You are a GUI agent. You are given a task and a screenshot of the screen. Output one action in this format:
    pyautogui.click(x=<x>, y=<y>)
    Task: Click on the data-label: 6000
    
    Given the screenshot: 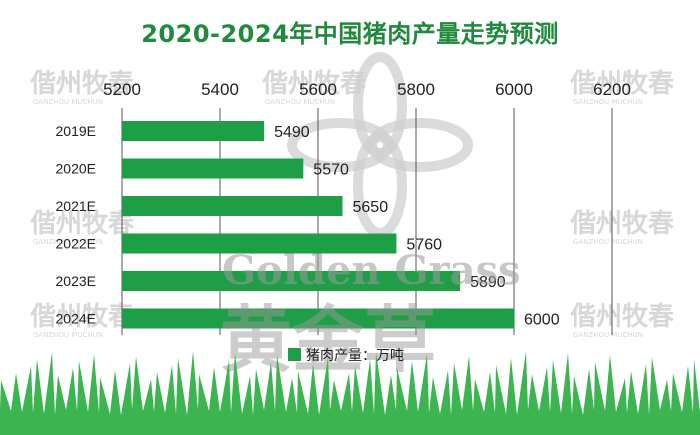 What is the action you would take?
    pyautogui.click(x=542, y=320)
    